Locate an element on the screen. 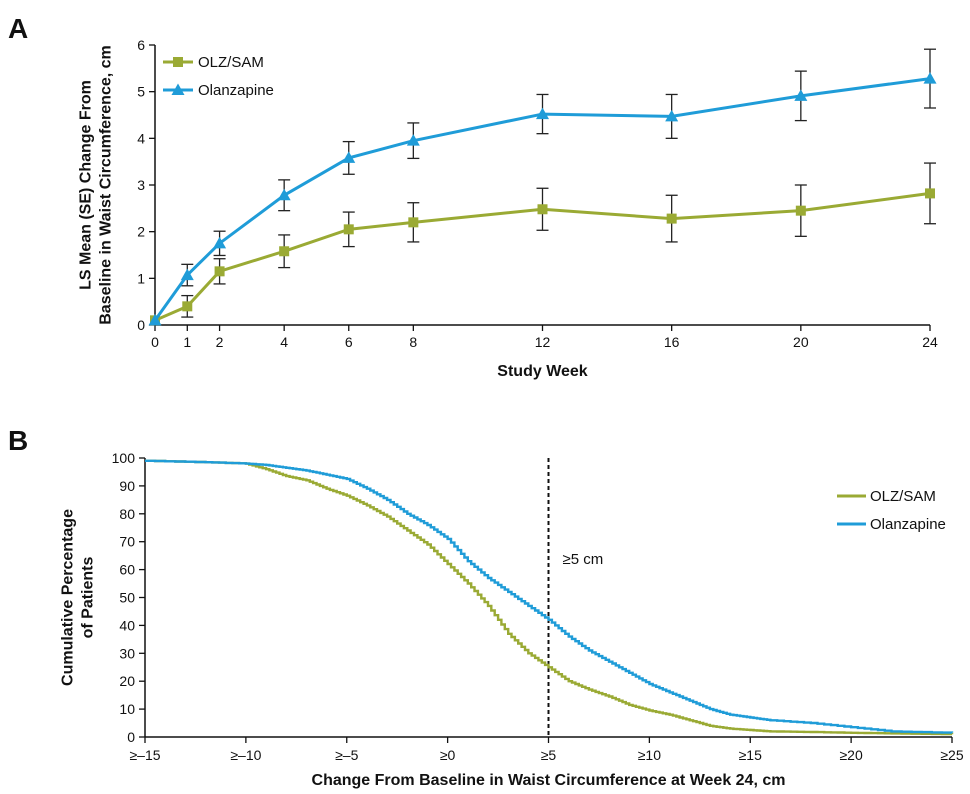 Image resolution: width=970 pixels, height=794 pixels. x-tick-label: 4 is located at coordinates (284, 342).